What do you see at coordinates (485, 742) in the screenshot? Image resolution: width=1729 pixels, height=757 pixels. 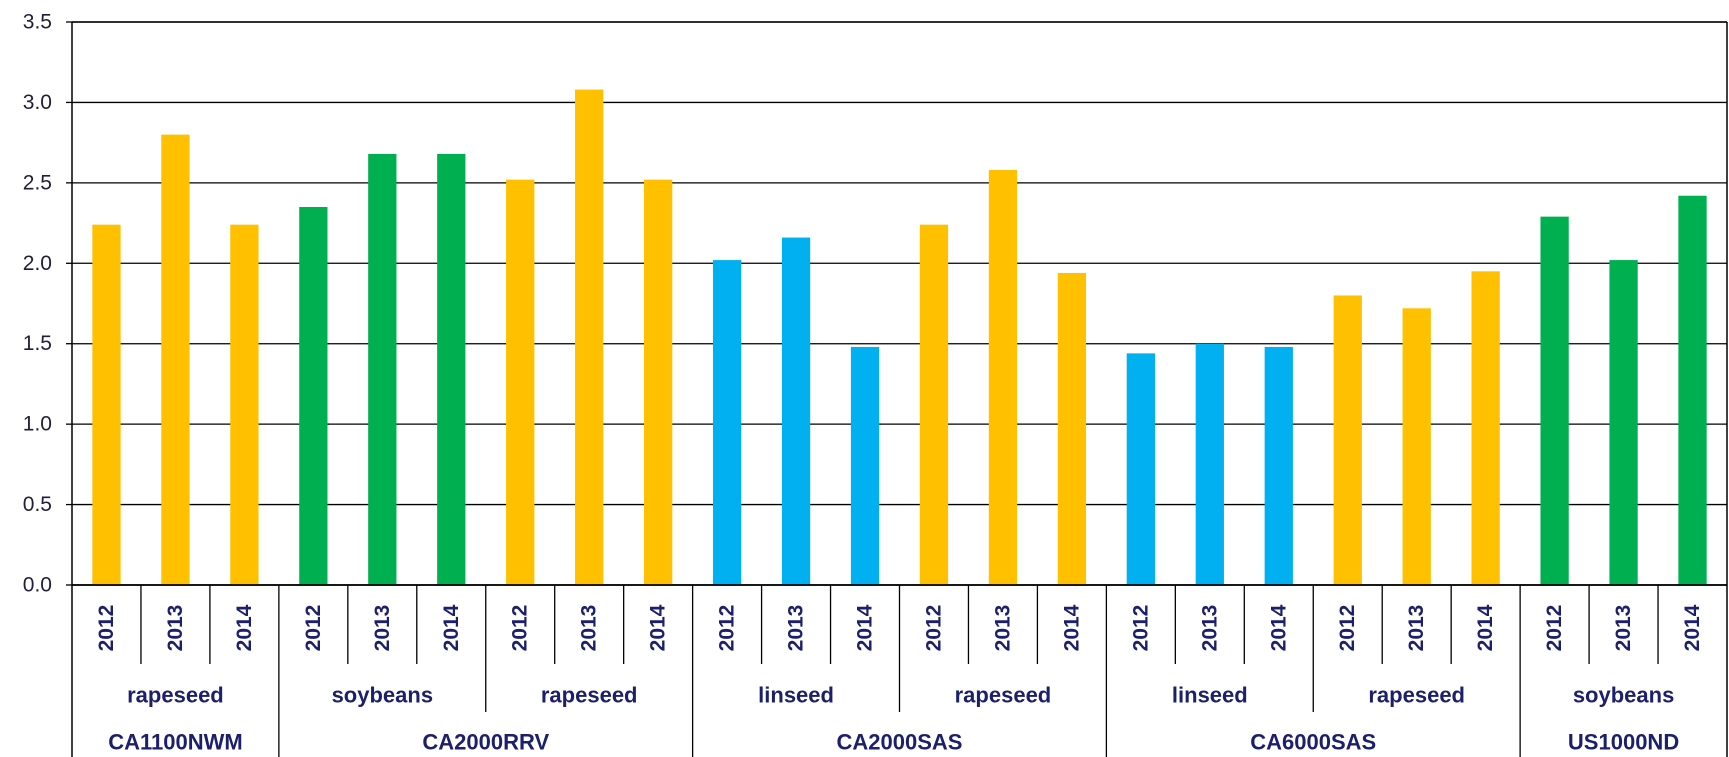 I see `site-label: CA2000RRV` at bounding box center [485, 742].